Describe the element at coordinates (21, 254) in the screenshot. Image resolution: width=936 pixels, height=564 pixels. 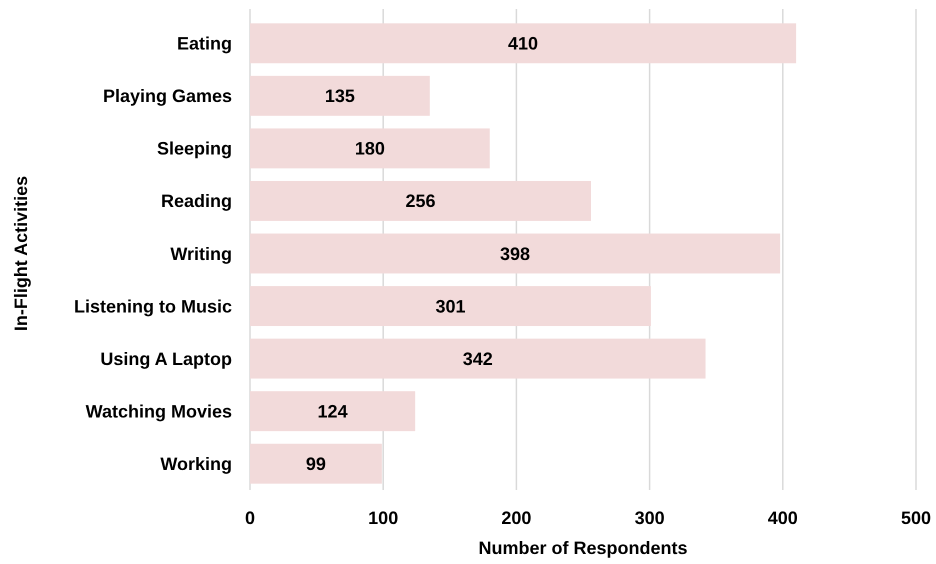
I see `y-axis-title: In-Flight Activities` at that location.